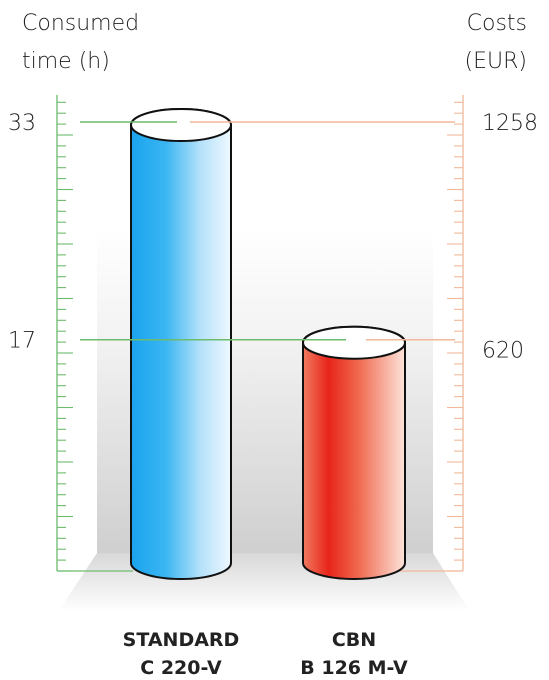 The image size is (549, 680). Describe the element at coordinates (354, 668) in the screenshot. I see `category-label-2-line2: B 126 M-V` at that location.